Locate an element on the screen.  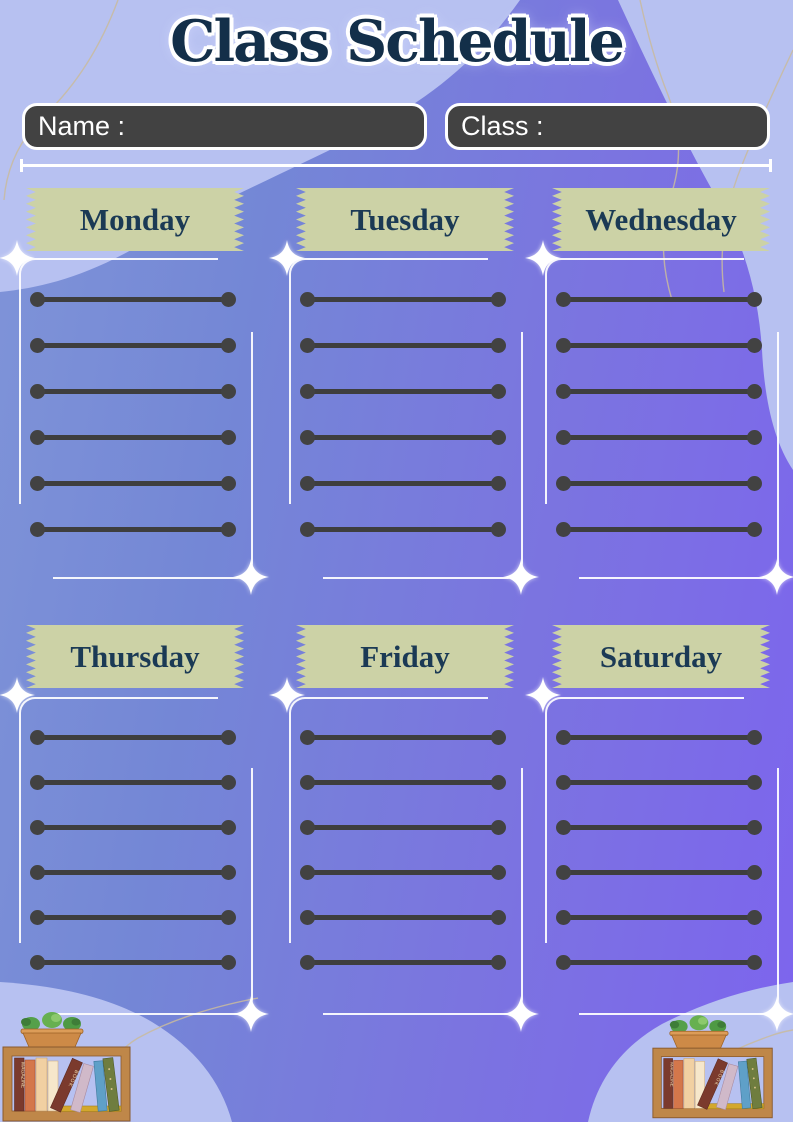
class-field: Class : is located at coordinates (607, 126).